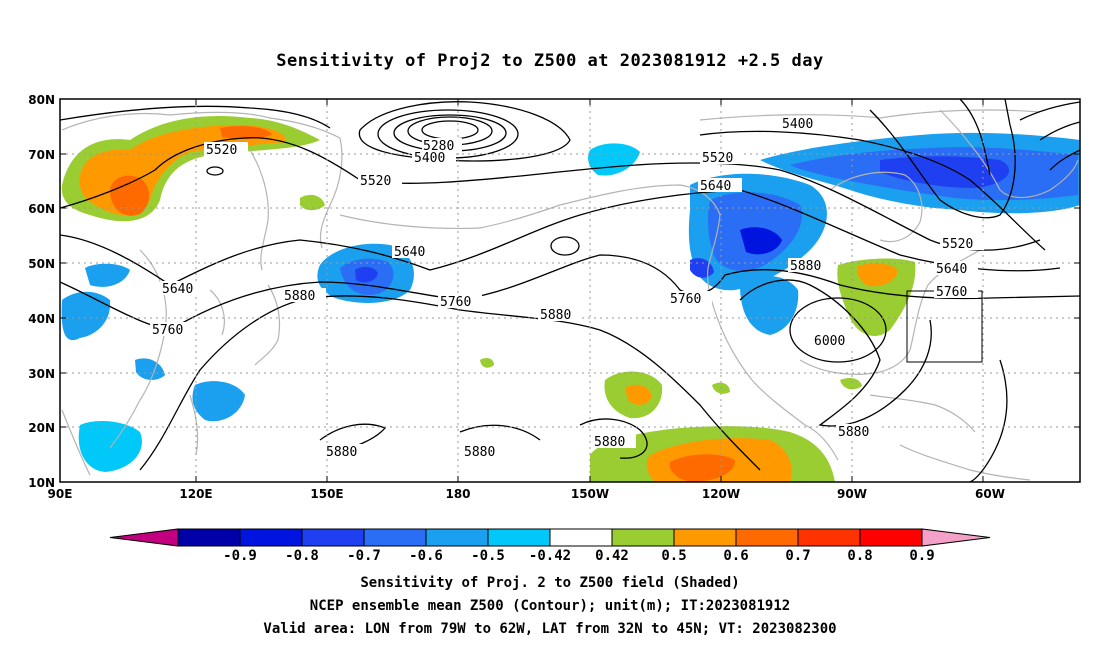 This screenshot has height=650, width=1100. Describe the element at coordinates (487, 362) in the screenshot. I see `shade-small-green` at that location.